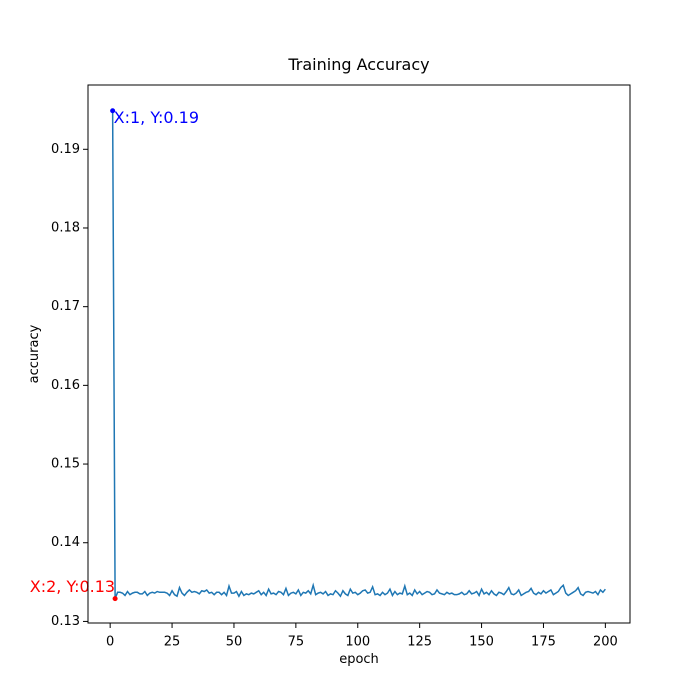  Describe the element at coordinates (65, 149) in the screenshot. I see `y-tick-label: 0.19` at that location.